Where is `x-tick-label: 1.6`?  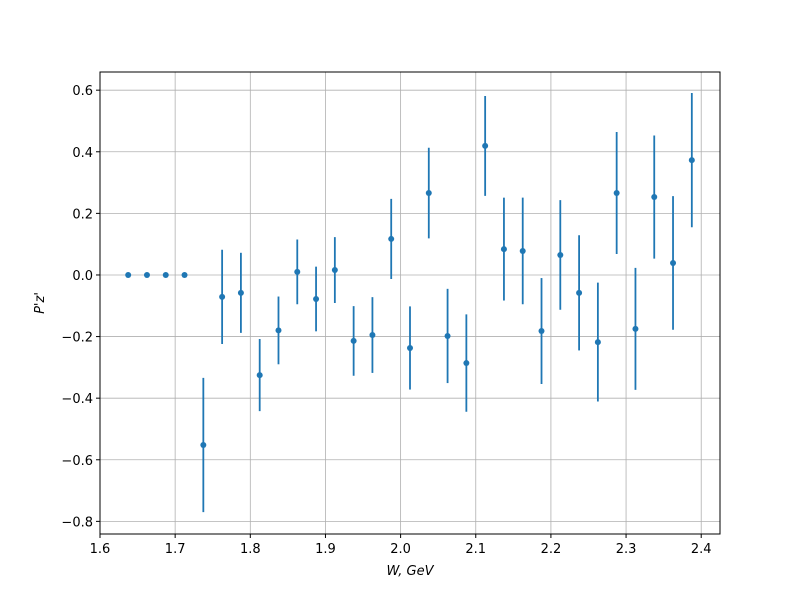
x-tick-label: 1.6 is located at coordinates (100, 549).